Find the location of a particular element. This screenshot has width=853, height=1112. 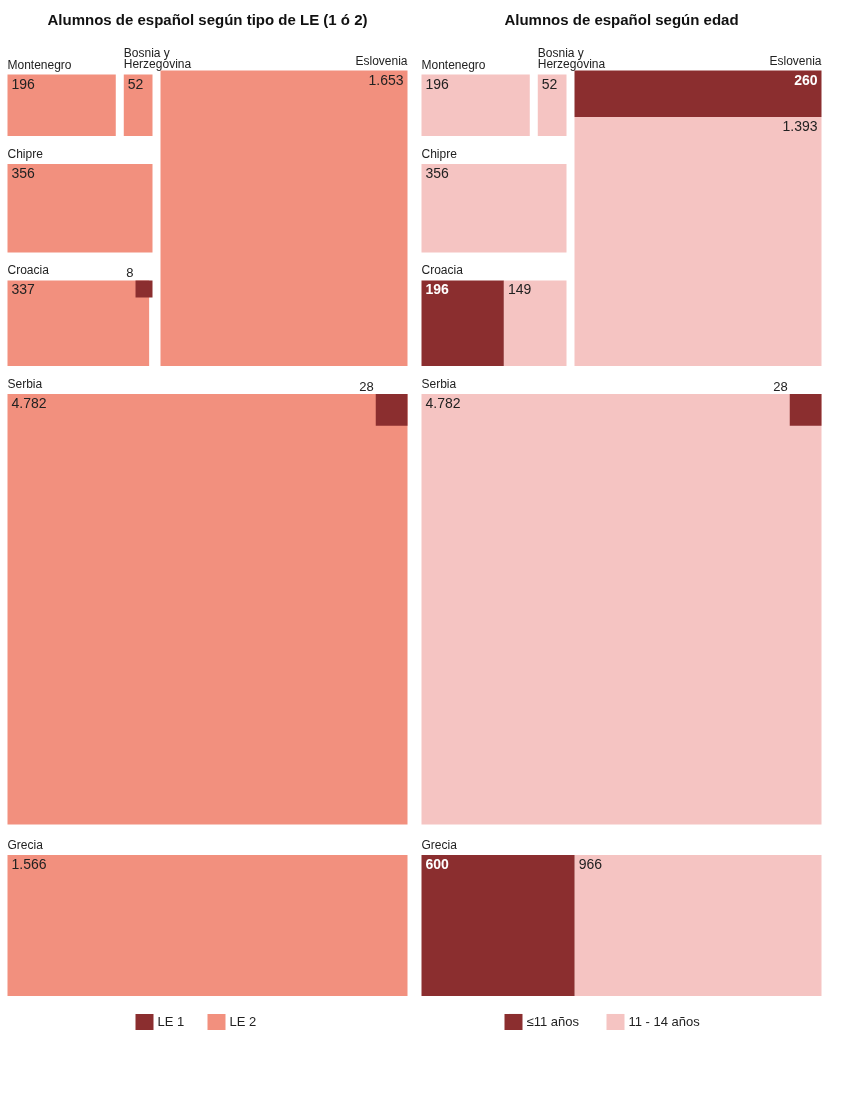

legend-label: 11 - 14 años is located at coordinates (664, 1022).